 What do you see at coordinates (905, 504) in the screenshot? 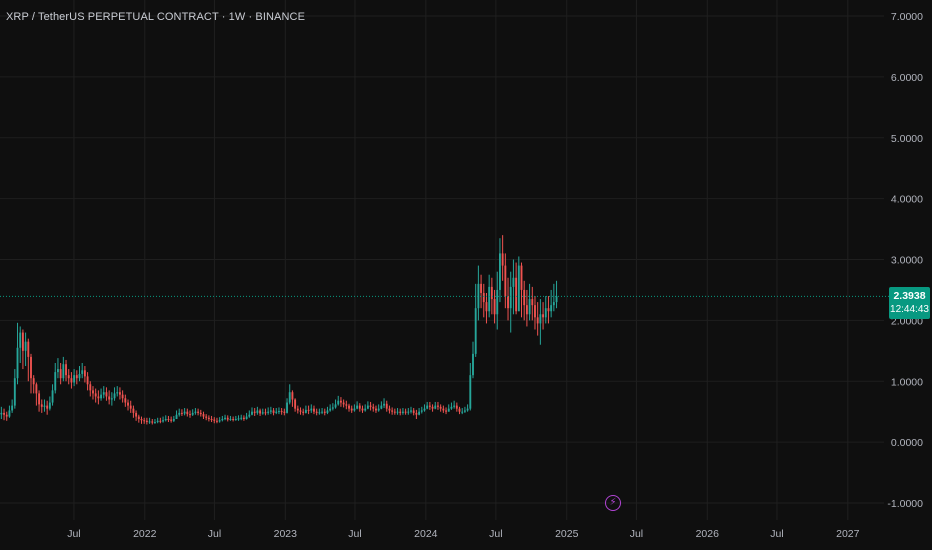
I see `y-tick-label: -1.0000` at bounding box center [905, 504].